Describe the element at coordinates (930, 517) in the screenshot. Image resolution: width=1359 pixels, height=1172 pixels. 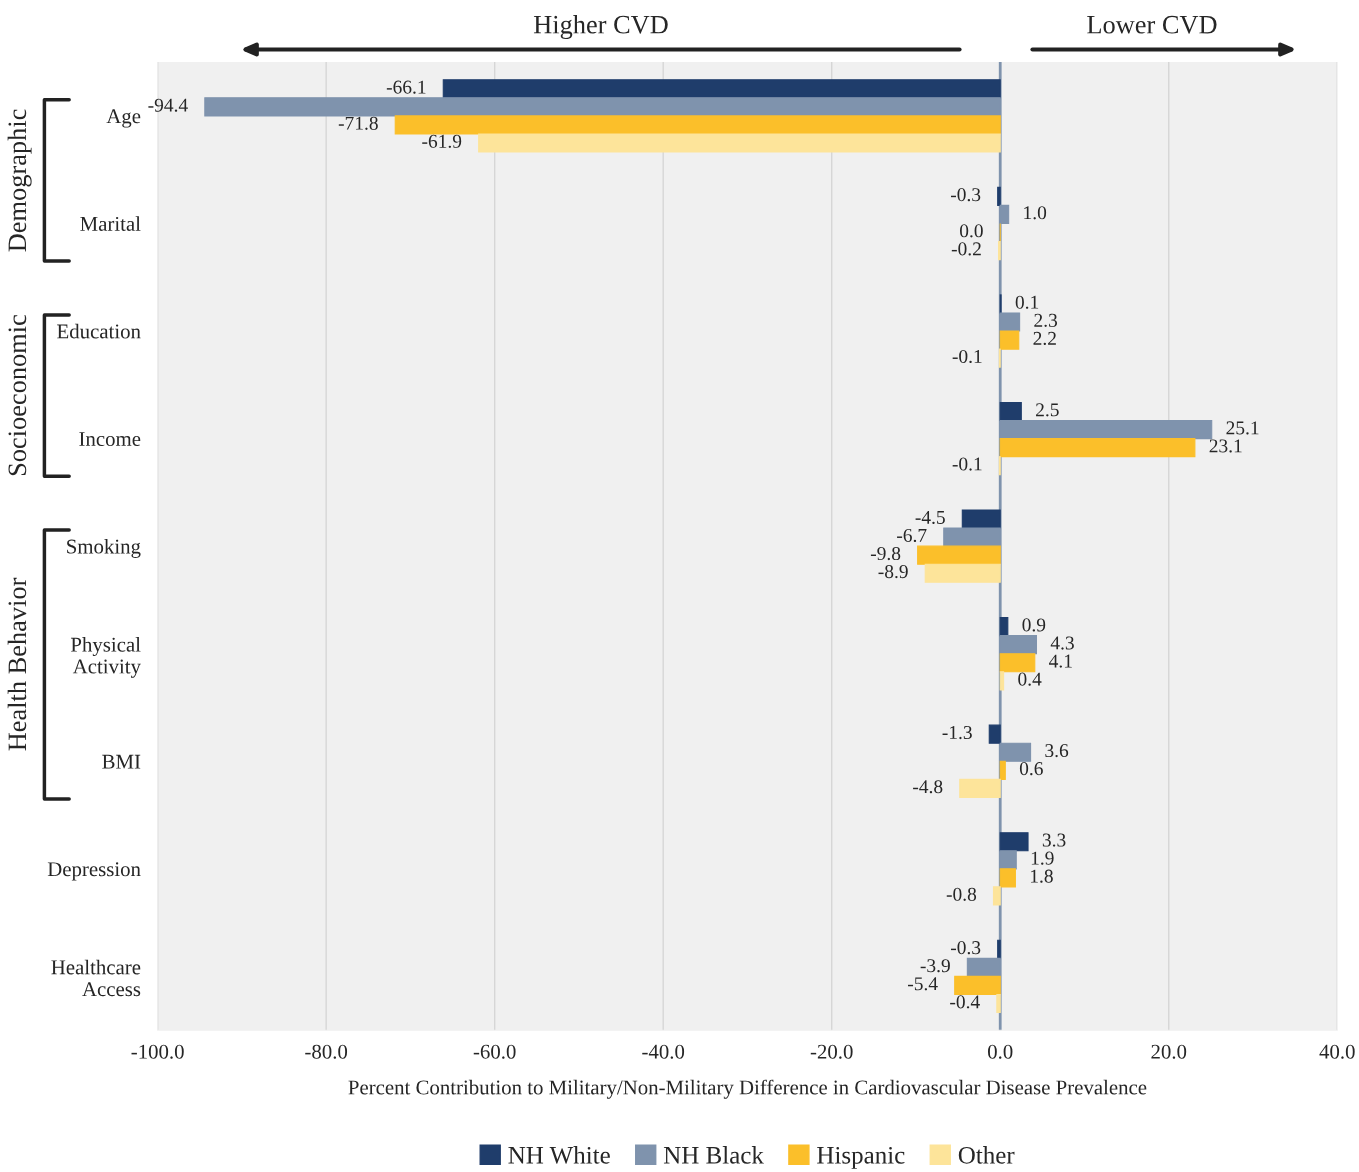
I see `data-label: -4.5` at that location.